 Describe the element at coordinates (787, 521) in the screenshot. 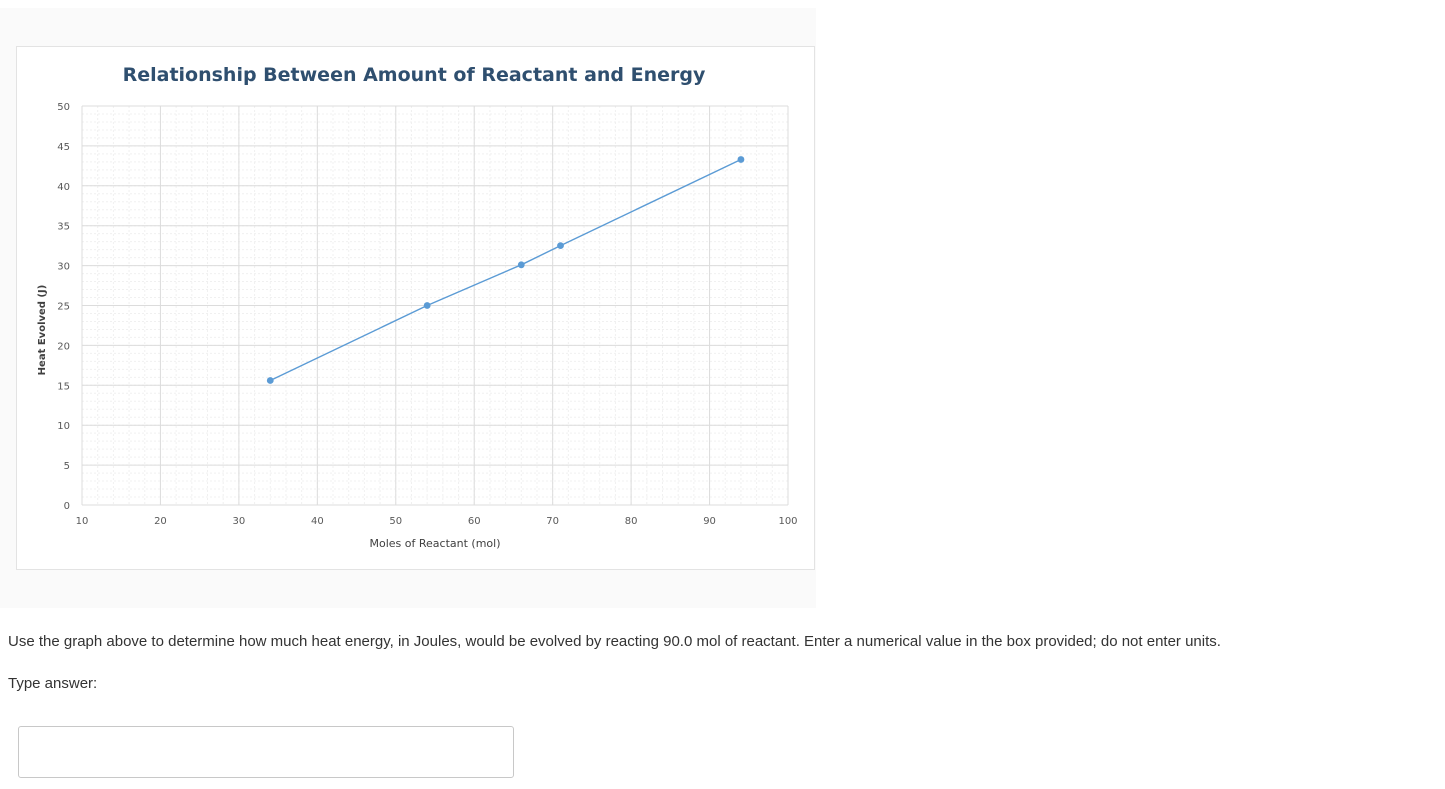

I see `x-tick-label: 100` at that location.